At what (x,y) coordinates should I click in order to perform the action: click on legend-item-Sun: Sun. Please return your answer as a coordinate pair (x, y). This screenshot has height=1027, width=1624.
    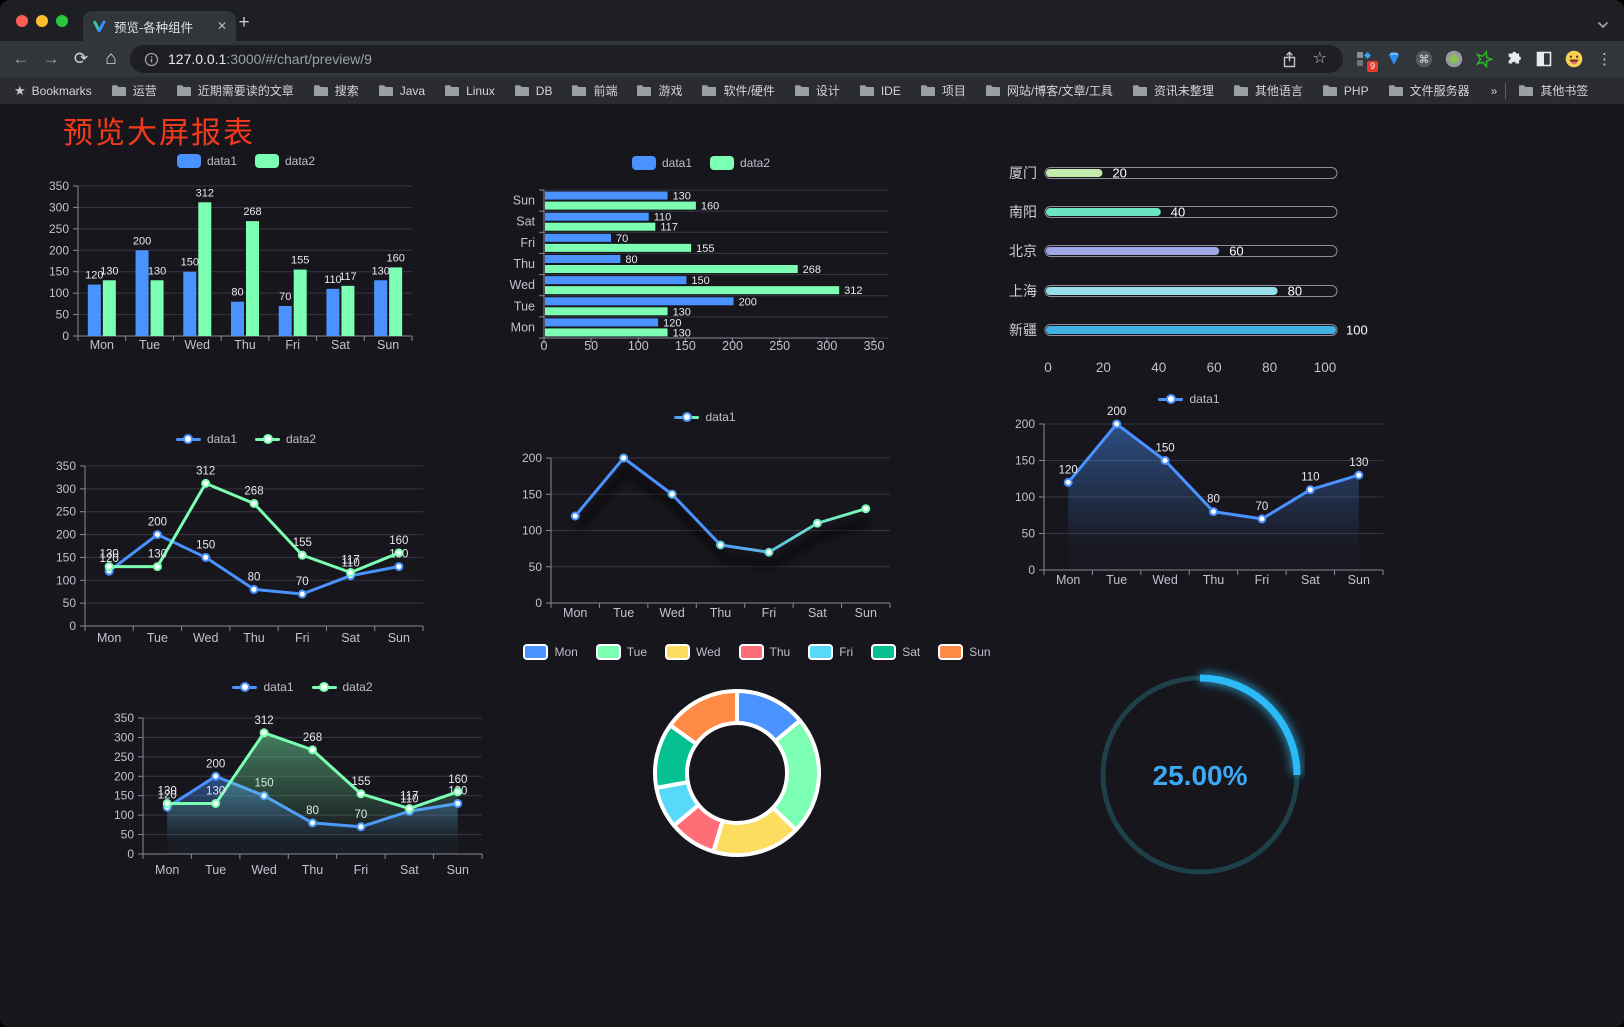
    Looking at the image, I should click on (964, 652).